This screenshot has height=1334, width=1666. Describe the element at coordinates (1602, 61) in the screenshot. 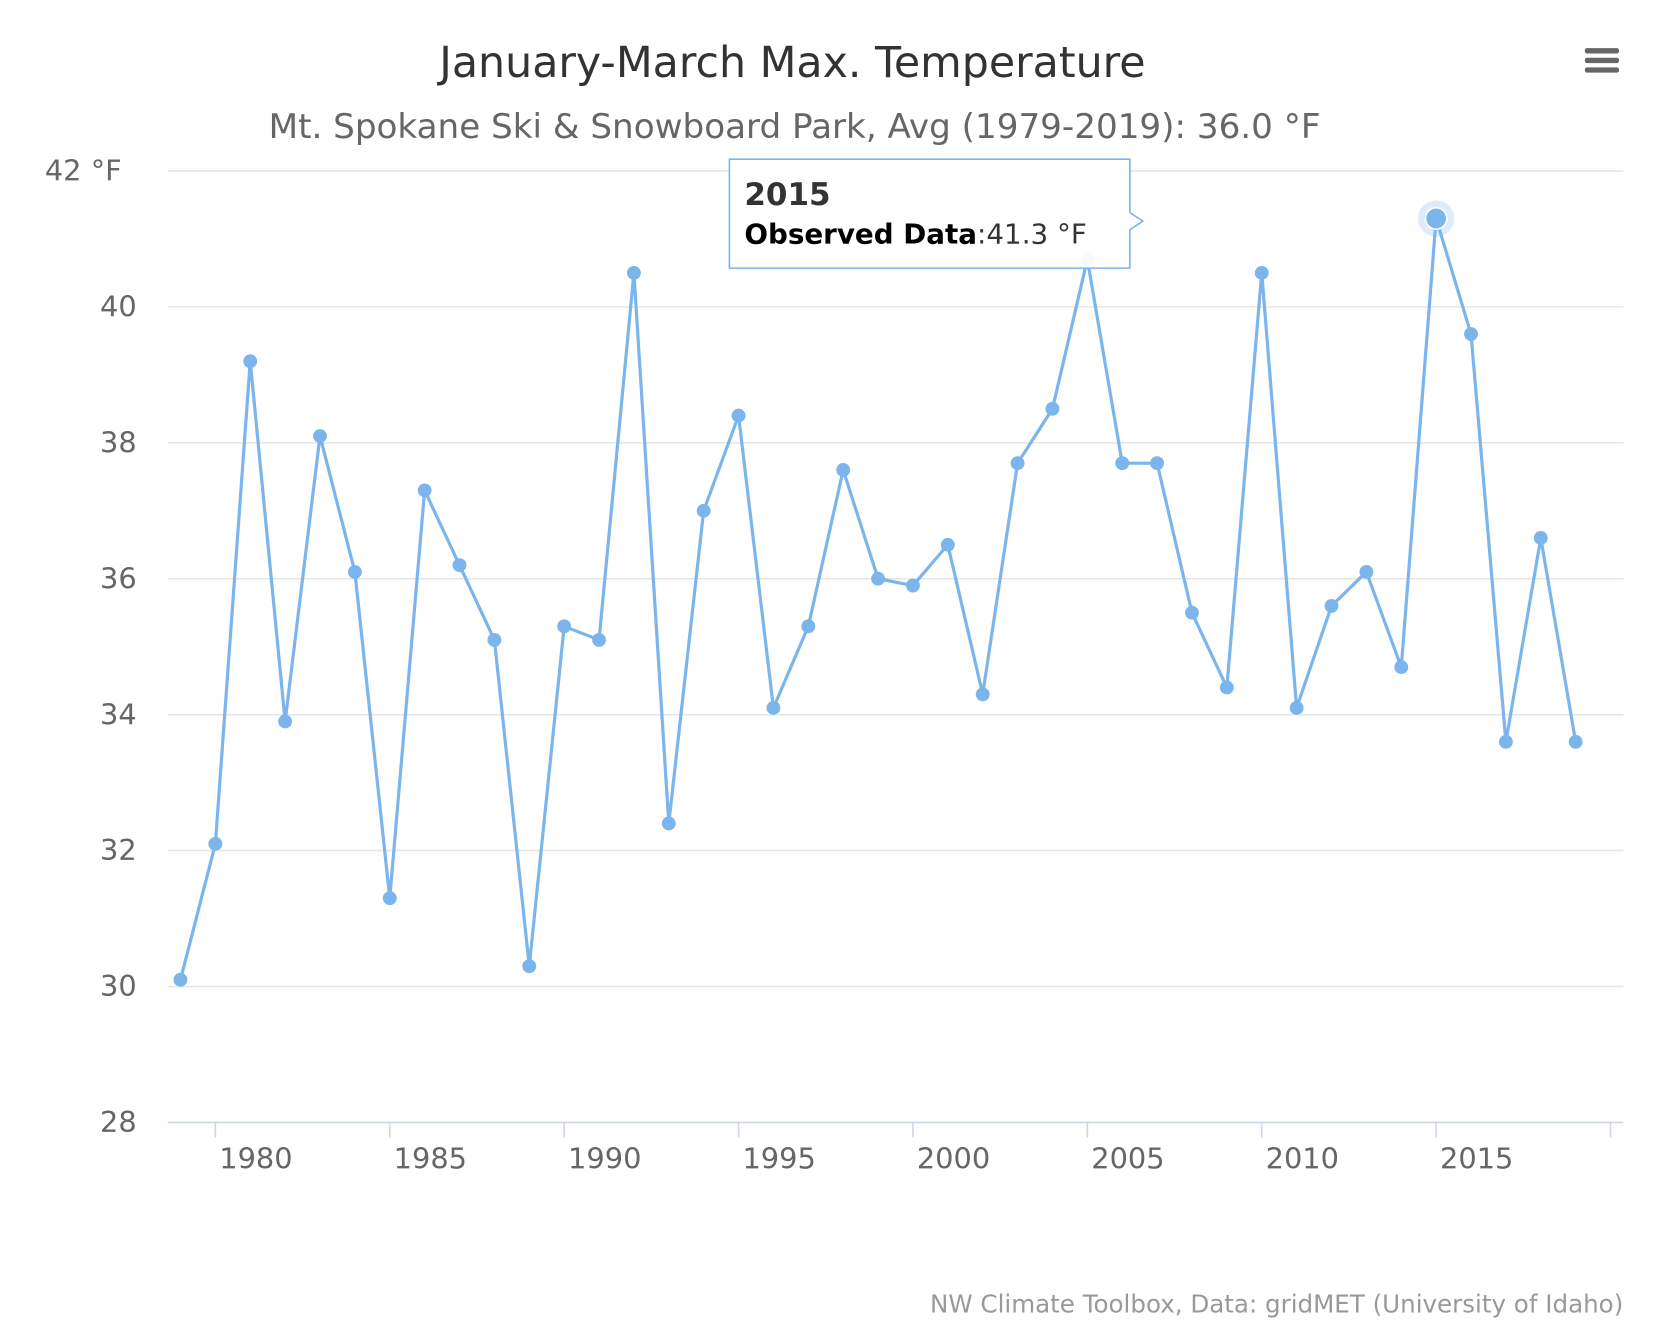

I see `hamburger-menu-icon` at that location.